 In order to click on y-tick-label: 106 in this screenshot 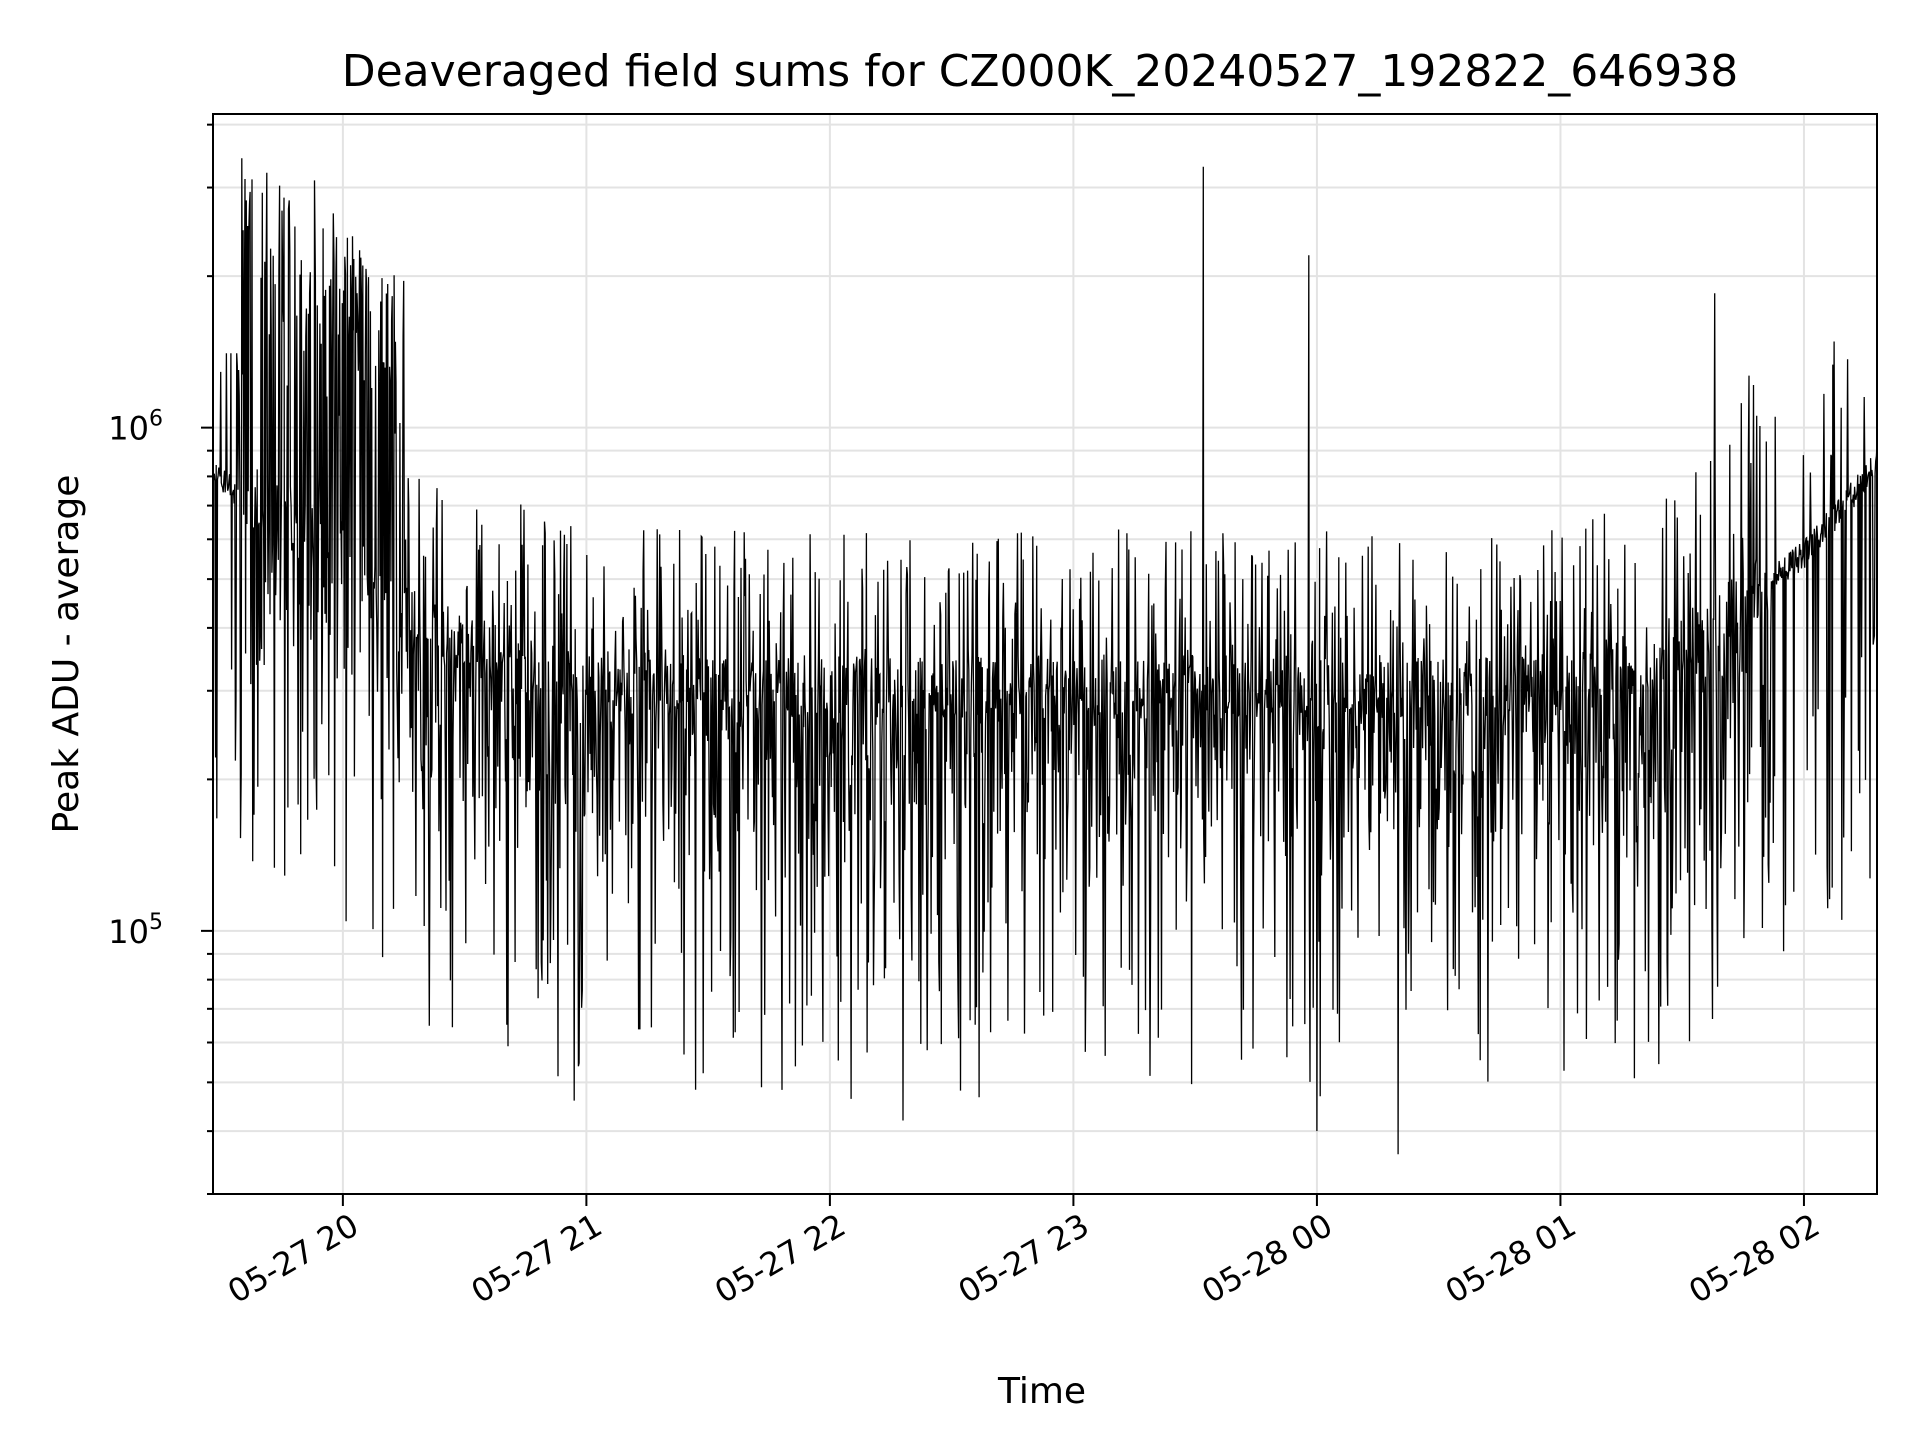, I will do `click(135, 427)`.